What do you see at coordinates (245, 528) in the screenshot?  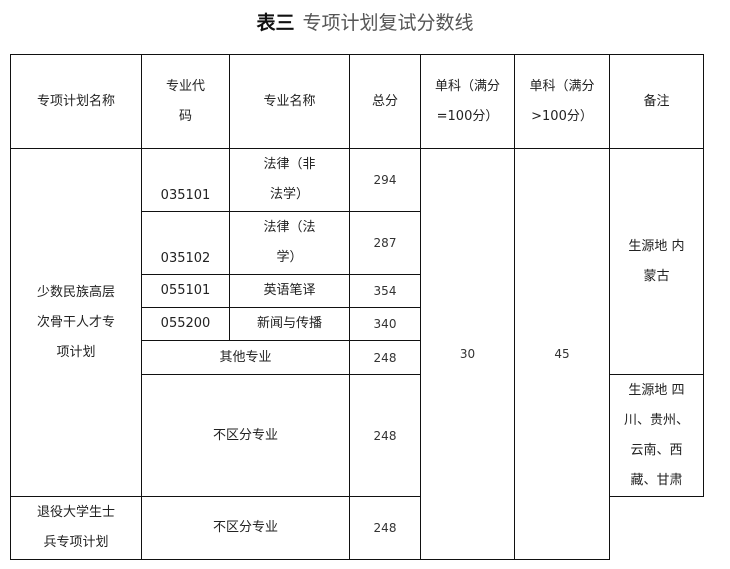 I see `undiff-major-2: 不区分专业` at bounding box center [245, 528].